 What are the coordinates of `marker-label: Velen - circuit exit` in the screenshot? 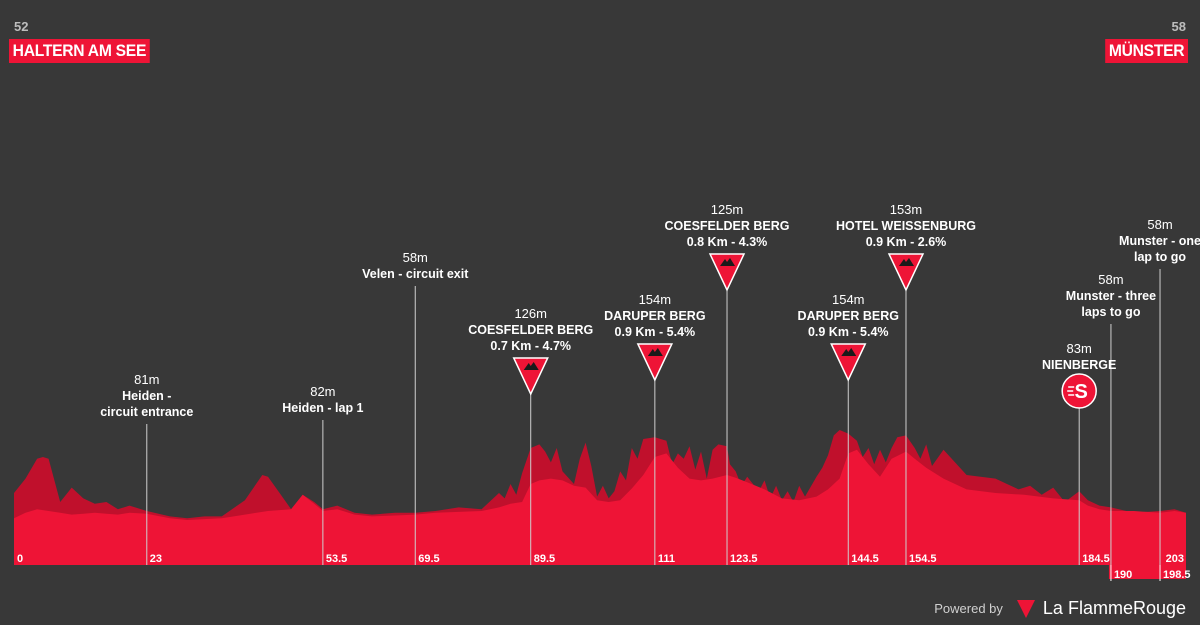 It's located at (415, 274).